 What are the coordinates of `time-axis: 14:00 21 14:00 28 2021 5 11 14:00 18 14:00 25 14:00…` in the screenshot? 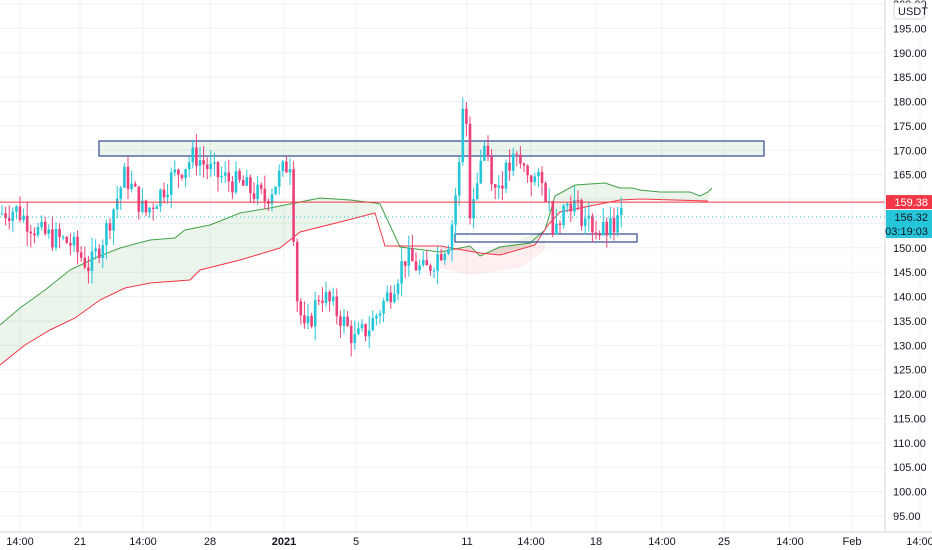 It's located at (466, 539).